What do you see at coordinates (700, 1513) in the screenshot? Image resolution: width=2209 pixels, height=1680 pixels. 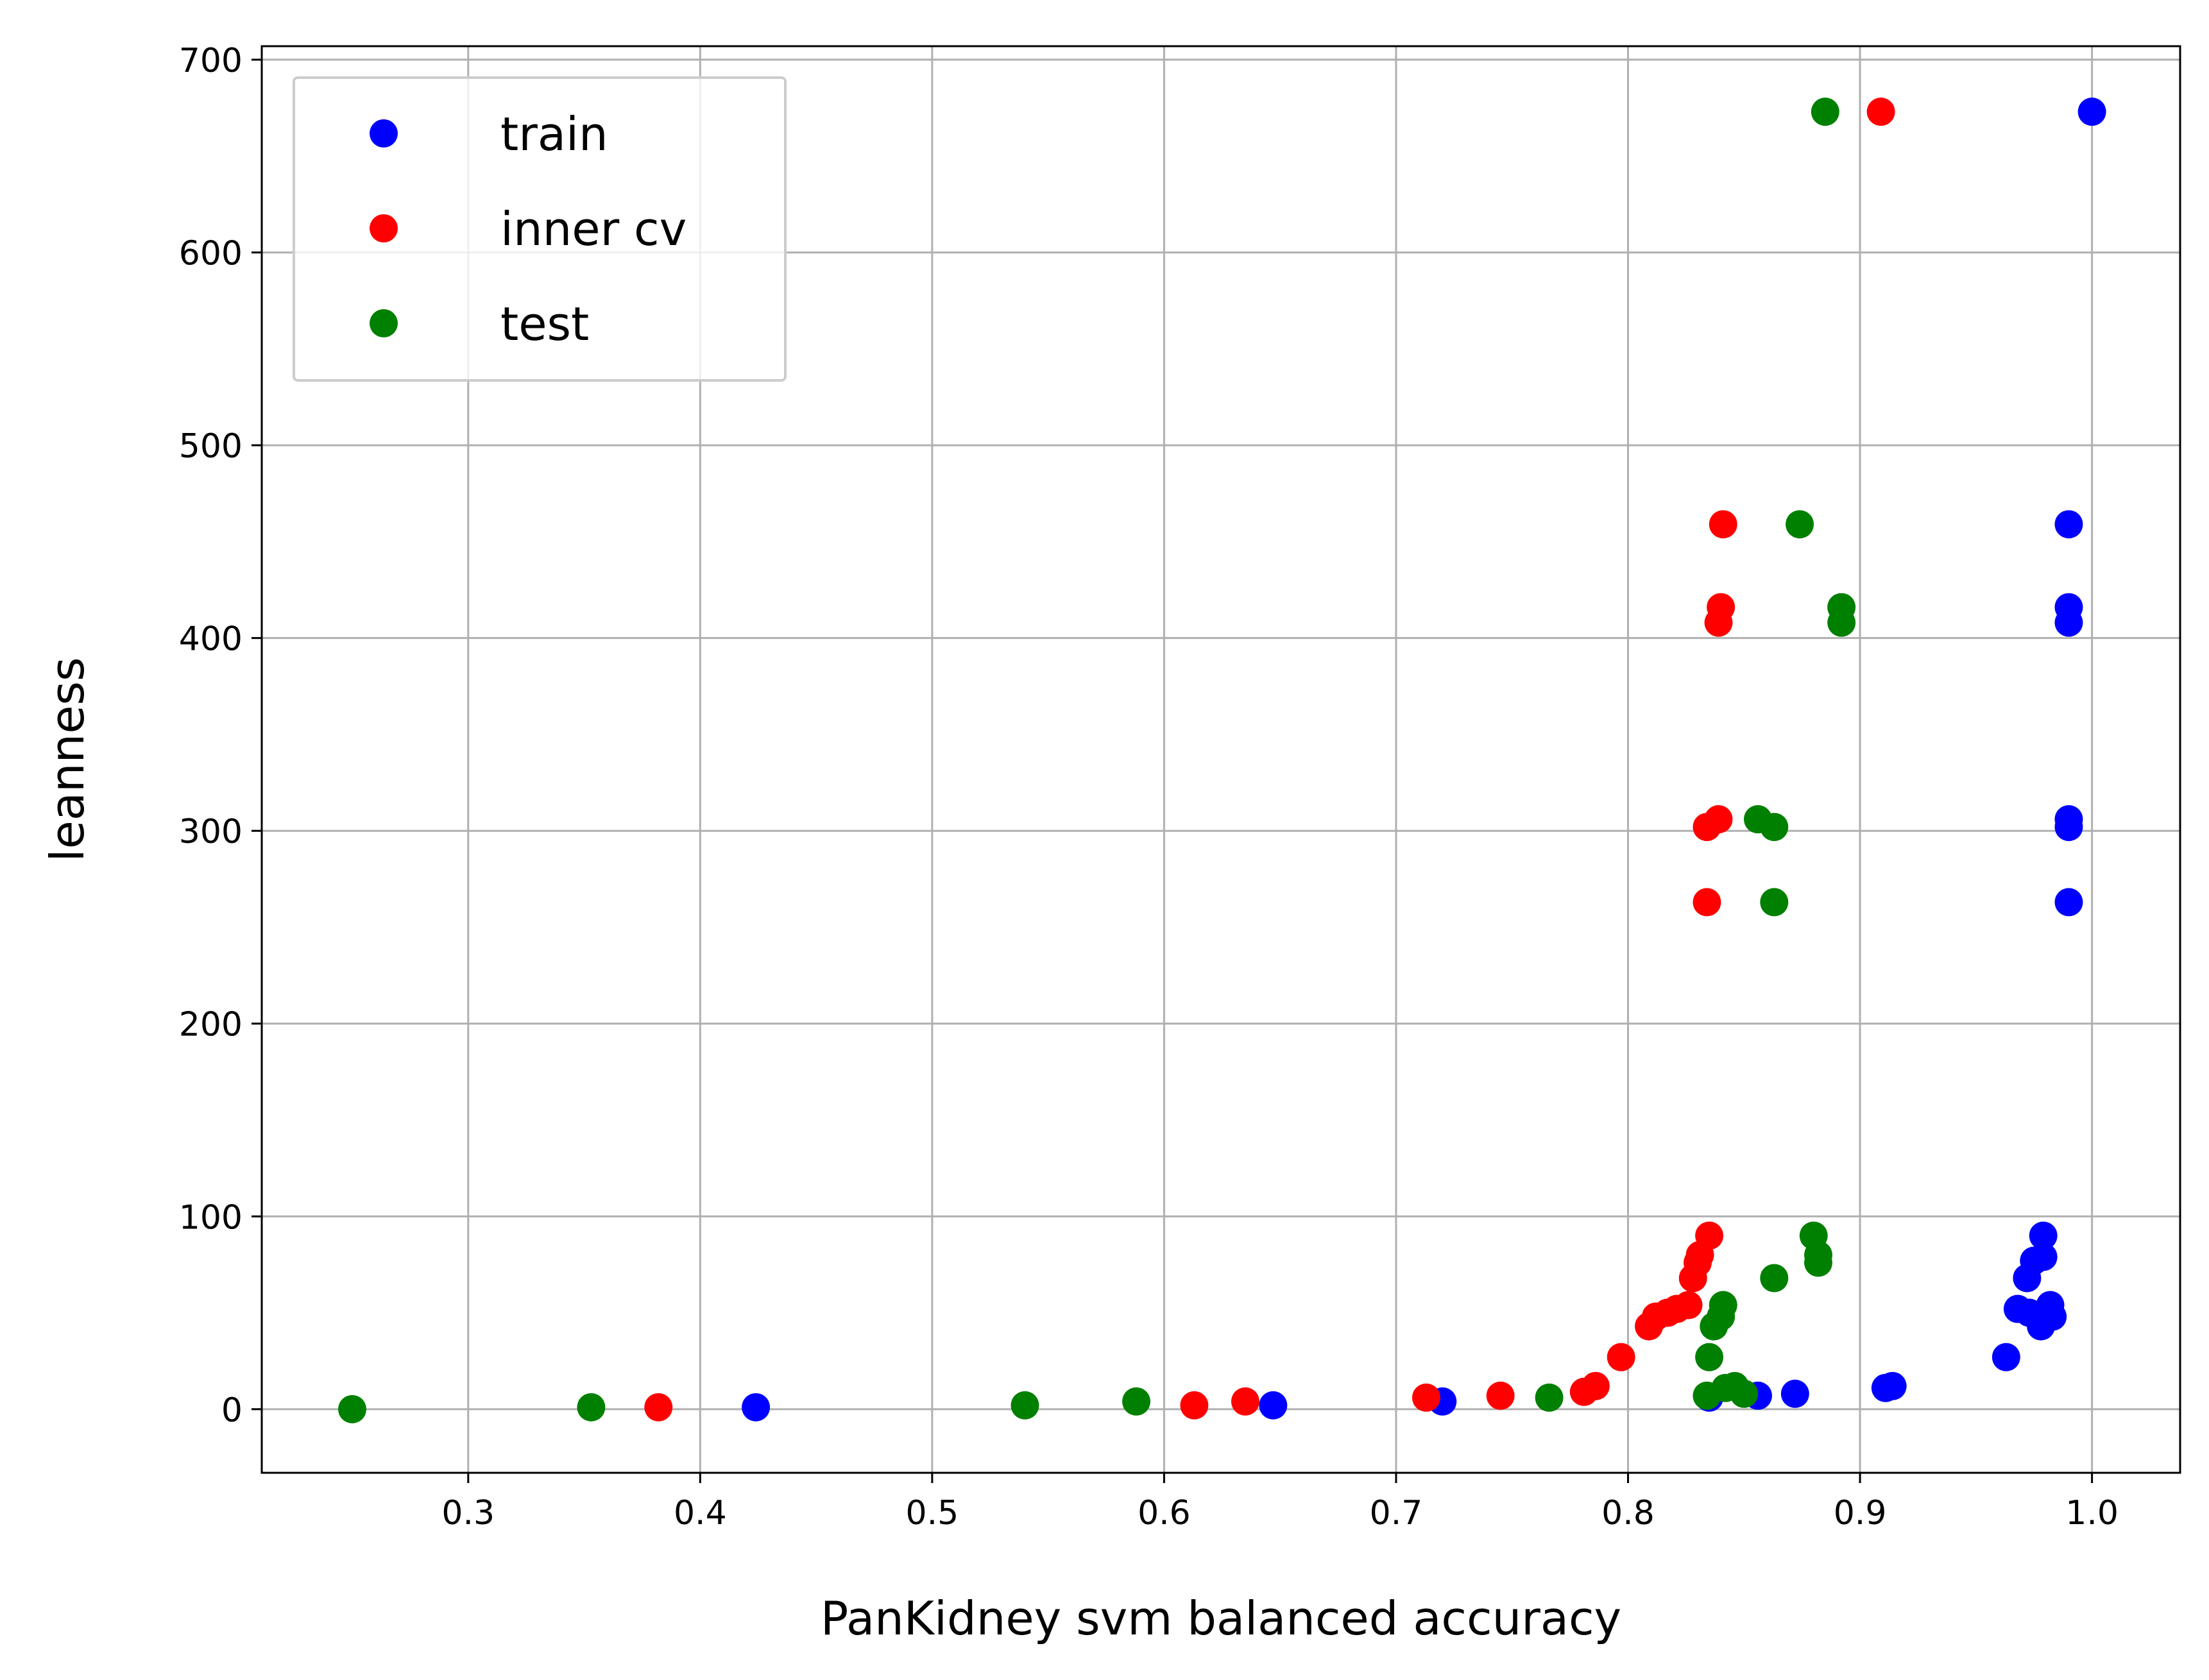 I see `x-tick-label: 0.4` at bounding box center [700, 1513].